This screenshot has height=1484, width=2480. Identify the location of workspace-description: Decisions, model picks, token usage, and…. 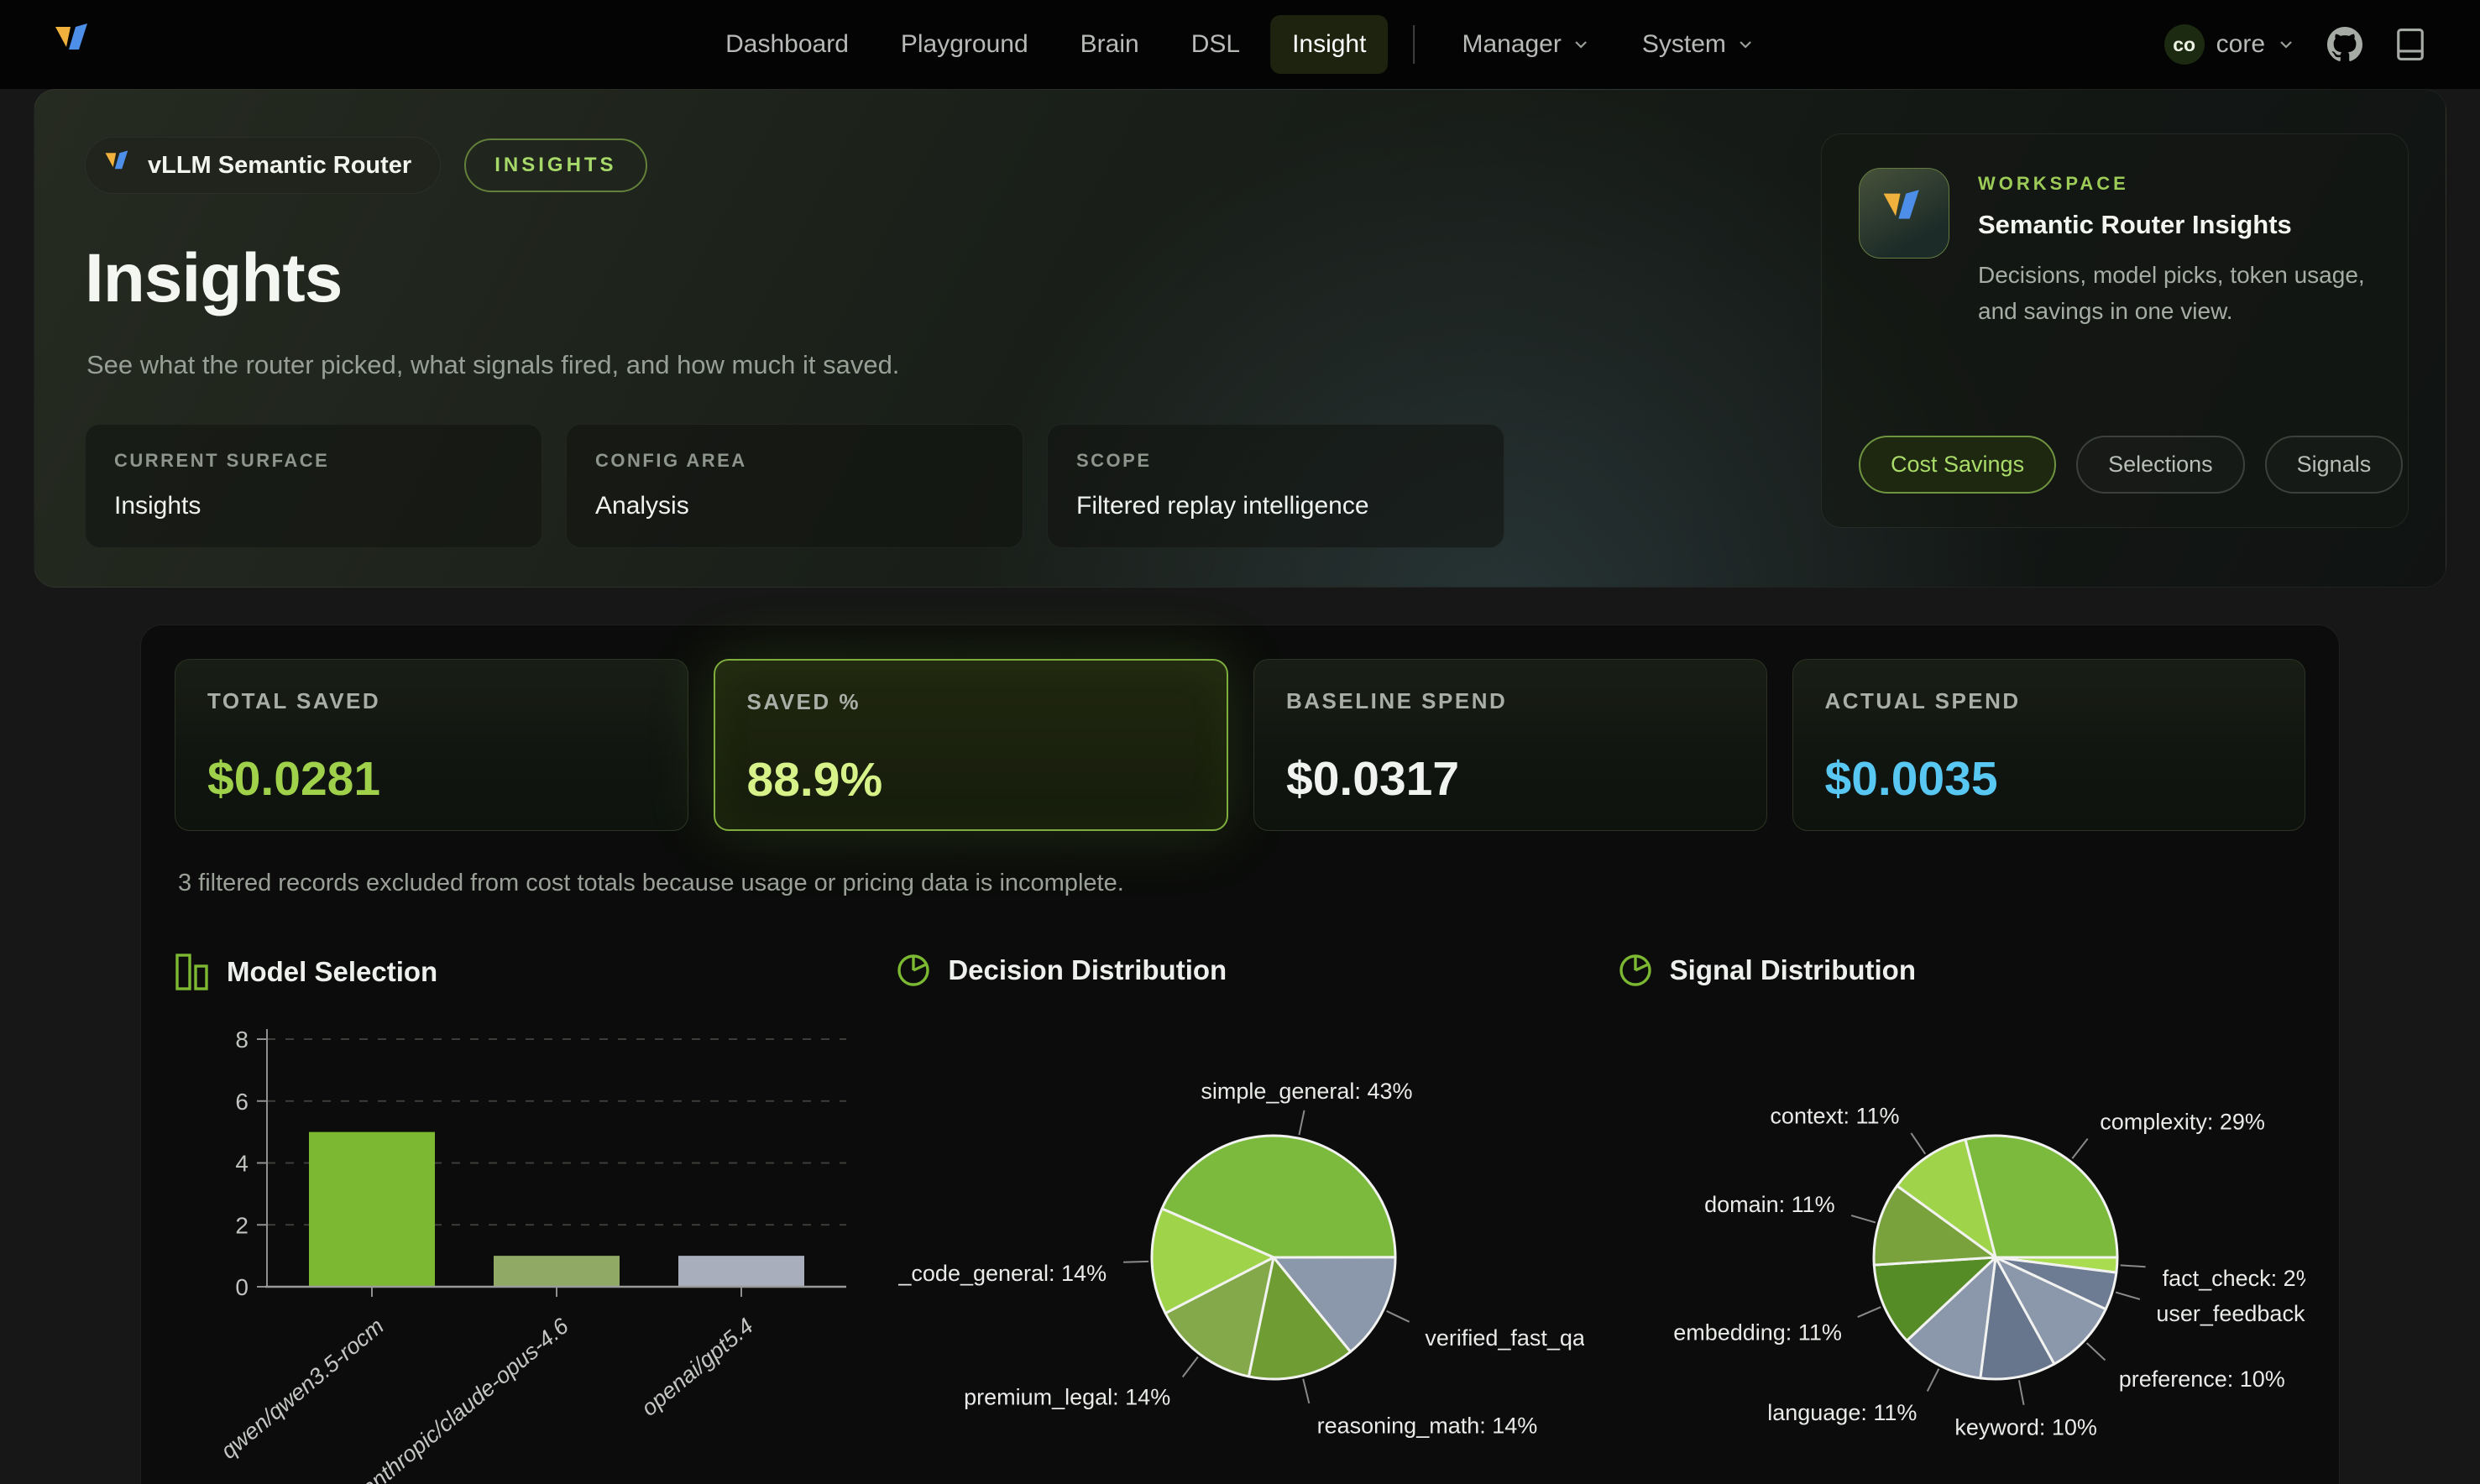
(2171, 293).